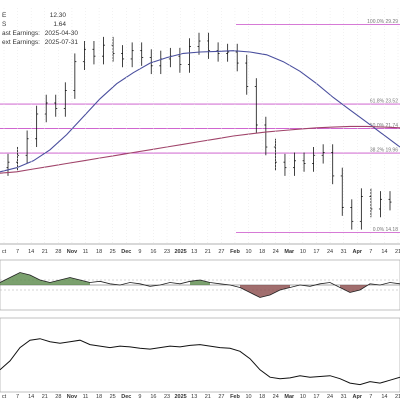  I want to click on oscillator-panel, so click(200, 285).